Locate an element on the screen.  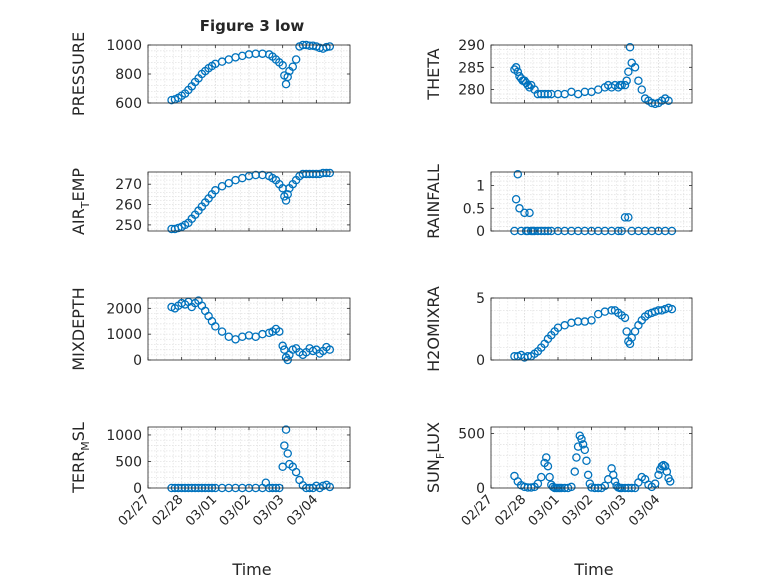
y-tick-label: 280 is located at coordinates (471, 91).